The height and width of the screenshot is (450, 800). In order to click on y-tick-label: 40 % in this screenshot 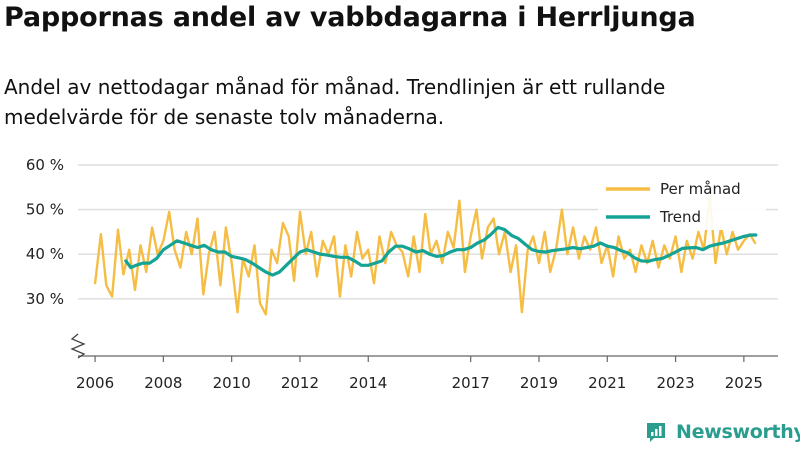, I will do `click(45, 254)`.